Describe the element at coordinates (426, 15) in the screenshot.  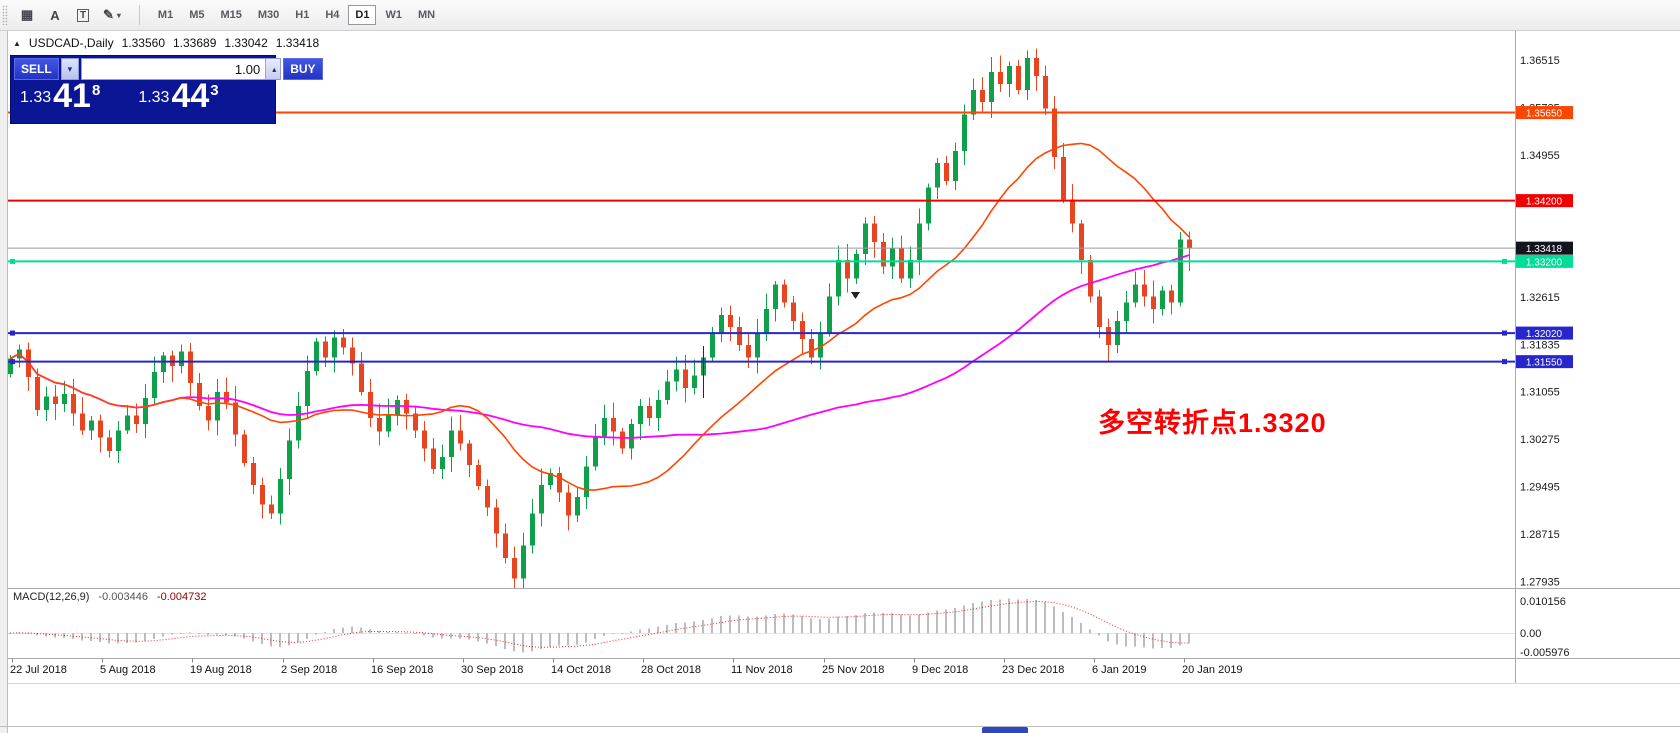
I see `timeframe-button-MN: MN` at that location.